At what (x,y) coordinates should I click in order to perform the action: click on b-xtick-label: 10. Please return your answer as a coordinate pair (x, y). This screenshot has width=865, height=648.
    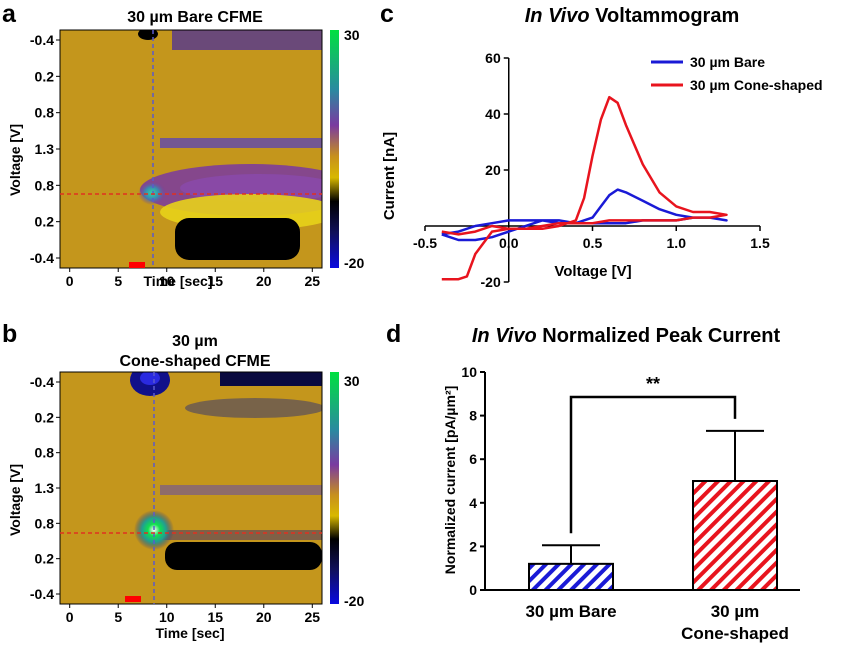
    Looking at the image, I should click on (167, 617).